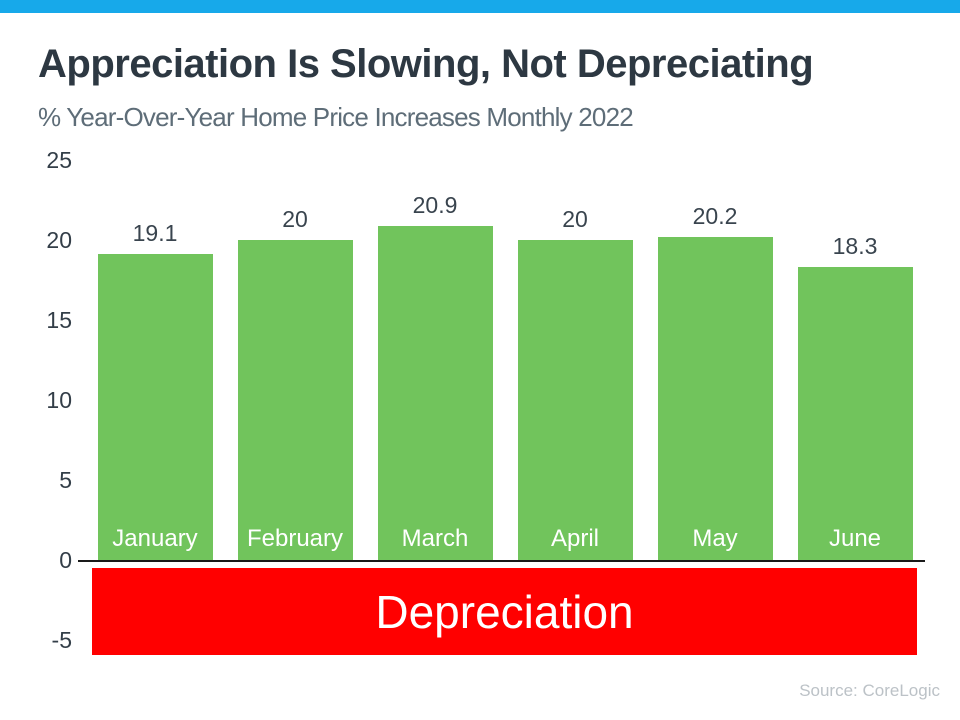  Describe the element at coordinates (715, 398) in the screenshot. I see `bar: May` at that location.